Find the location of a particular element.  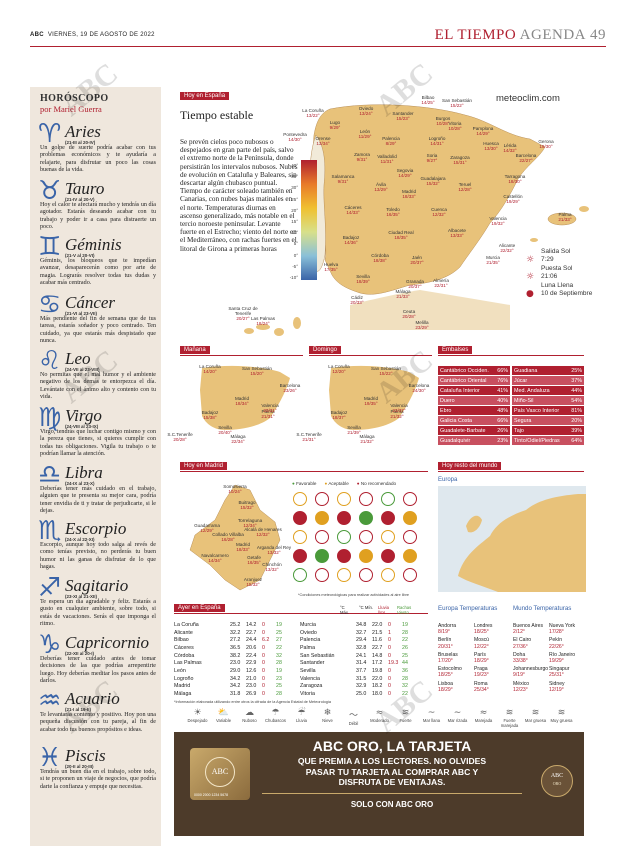

reservoir-name: Med. Andaluza is located at coordinates (532, 390).